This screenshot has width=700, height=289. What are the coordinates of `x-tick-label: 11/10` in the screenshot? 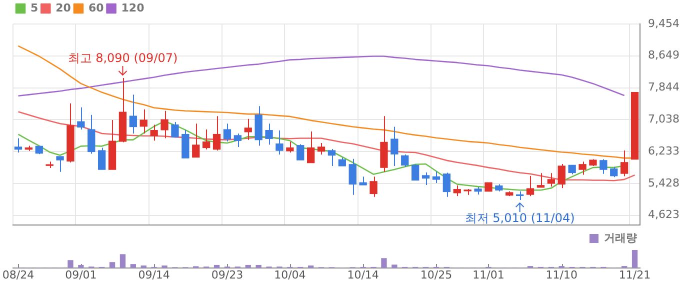 It's located at (562, 275).